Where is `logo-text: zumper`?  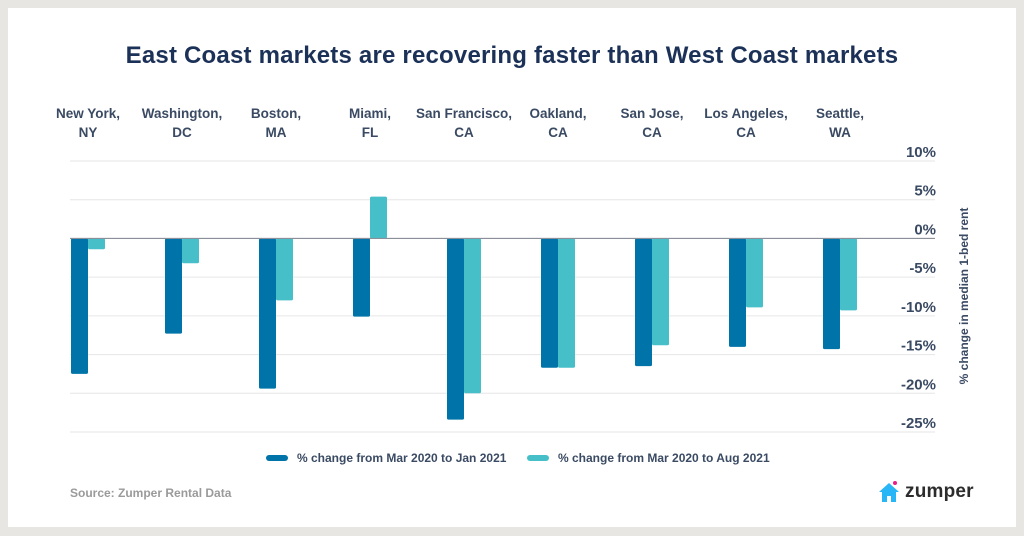 logo-text: zumper is located at coordinates (939, 491).